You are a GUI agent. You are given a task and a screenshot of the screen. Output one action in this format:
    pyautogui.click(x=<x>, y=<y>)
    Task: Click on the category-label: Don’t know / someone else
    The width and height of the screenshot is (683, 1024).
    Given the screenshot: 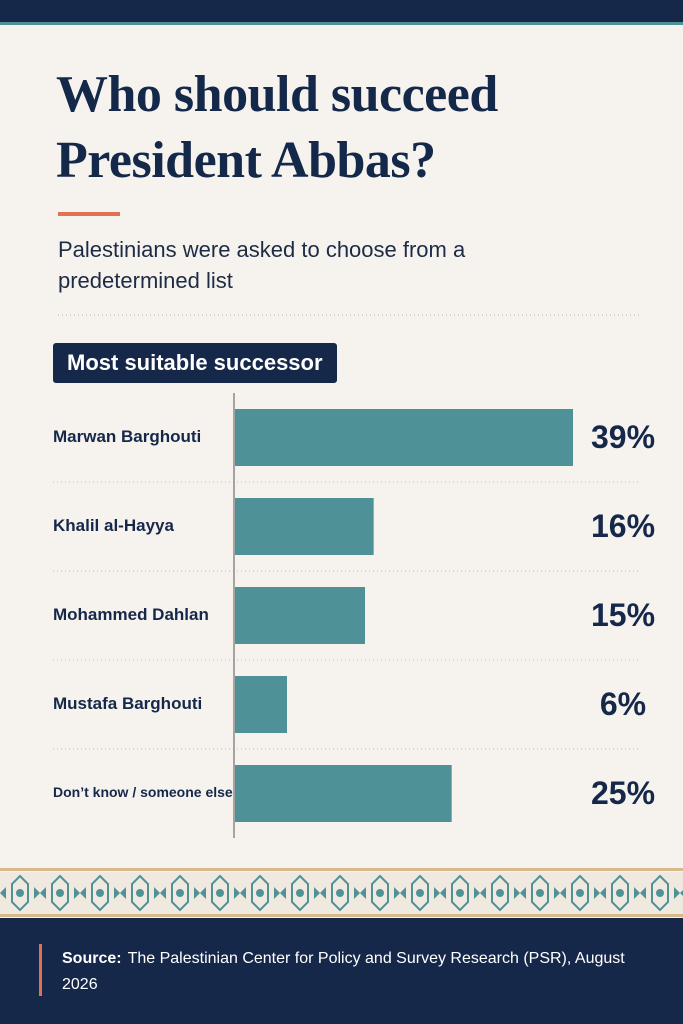 What is the action you would take?
    pyautogui.click(x=143, y=792)
    